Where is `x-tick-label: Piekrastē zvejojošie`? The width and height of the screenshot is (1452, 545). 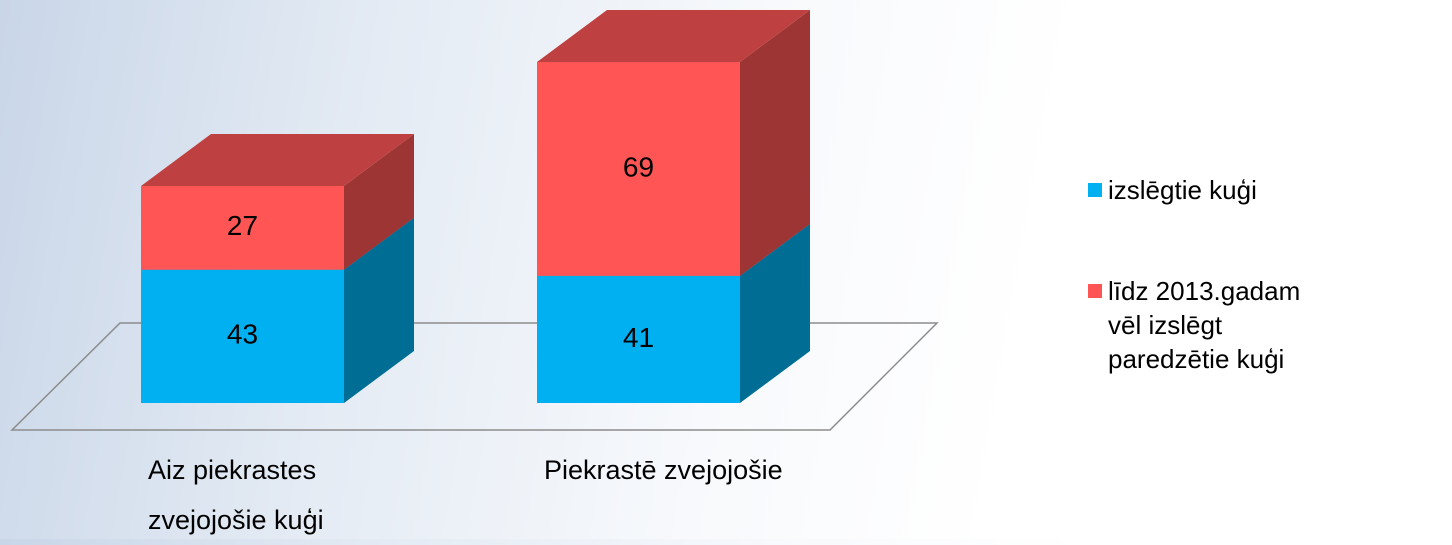
x-tick-label: Piekrastē zvejojošie is located at coordinates (663, 470).